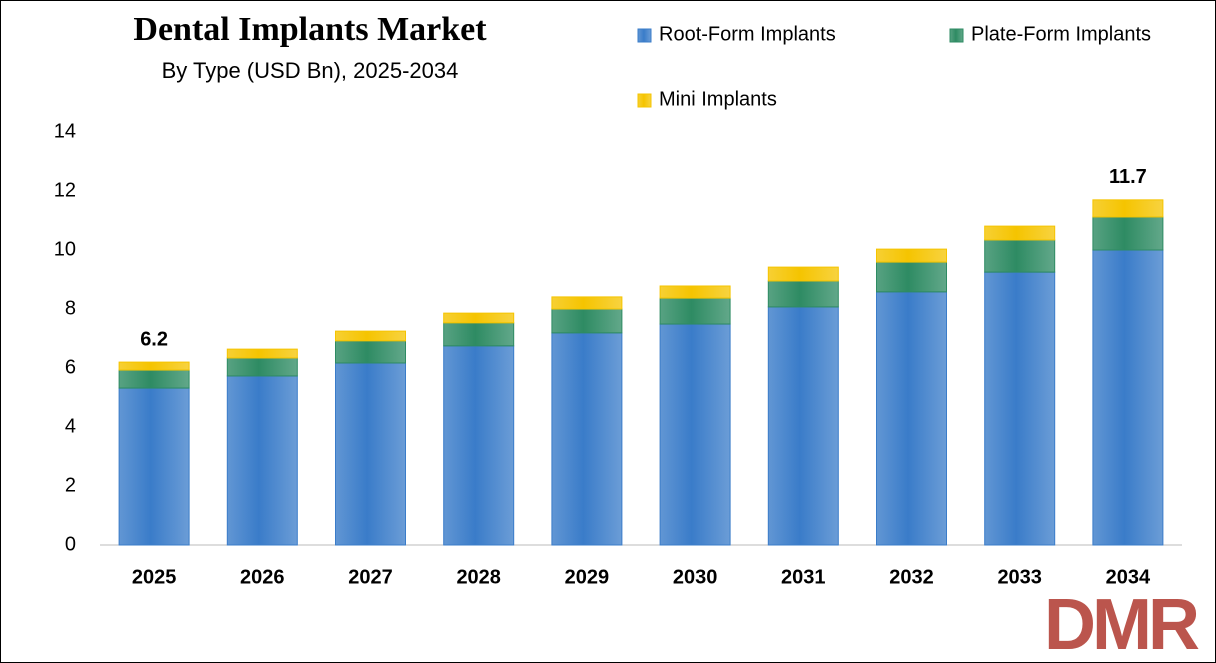 The height and width of the screenshot is (663, 1216). Describe the element at coordinates (803, 577) in the screenshot. I see `x-tick-label: 2031` at that location.